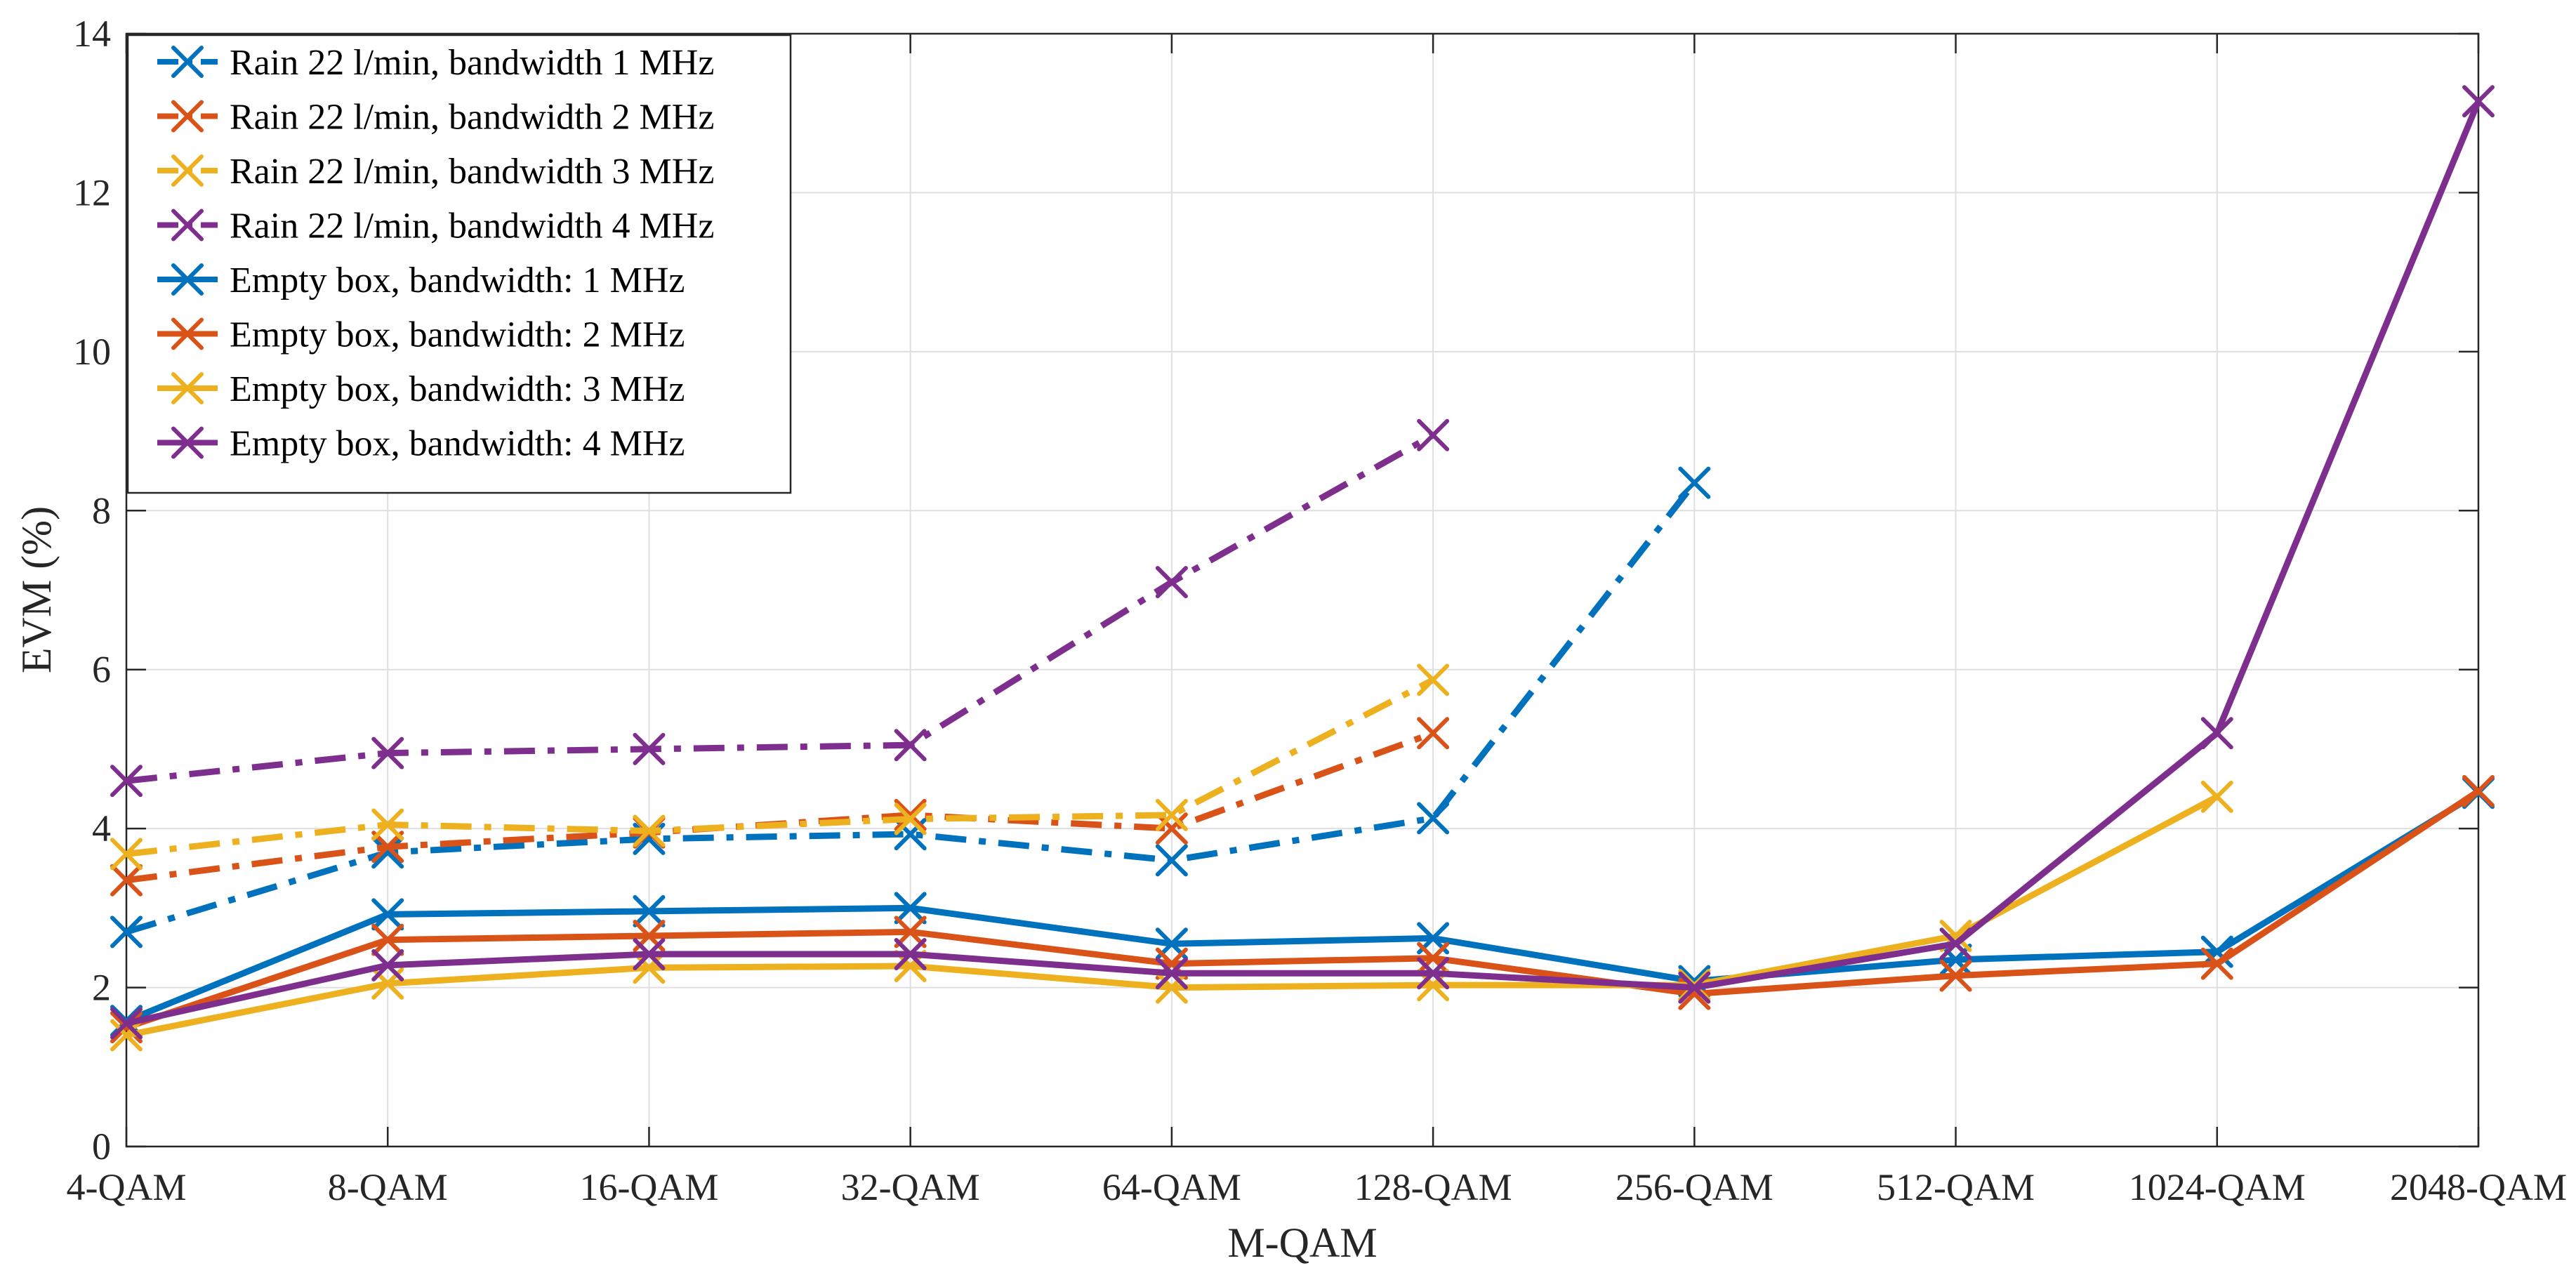  What do you see at coordinates (1956, 1187) in the screenshot?
I see `x-tick-label: 512-QAM` at bounding box center [1956, 1187].